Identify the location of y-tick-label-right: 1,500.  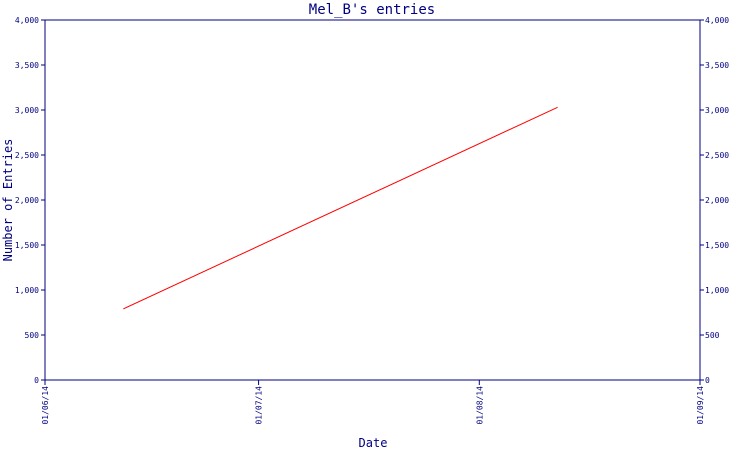
(717, 245).